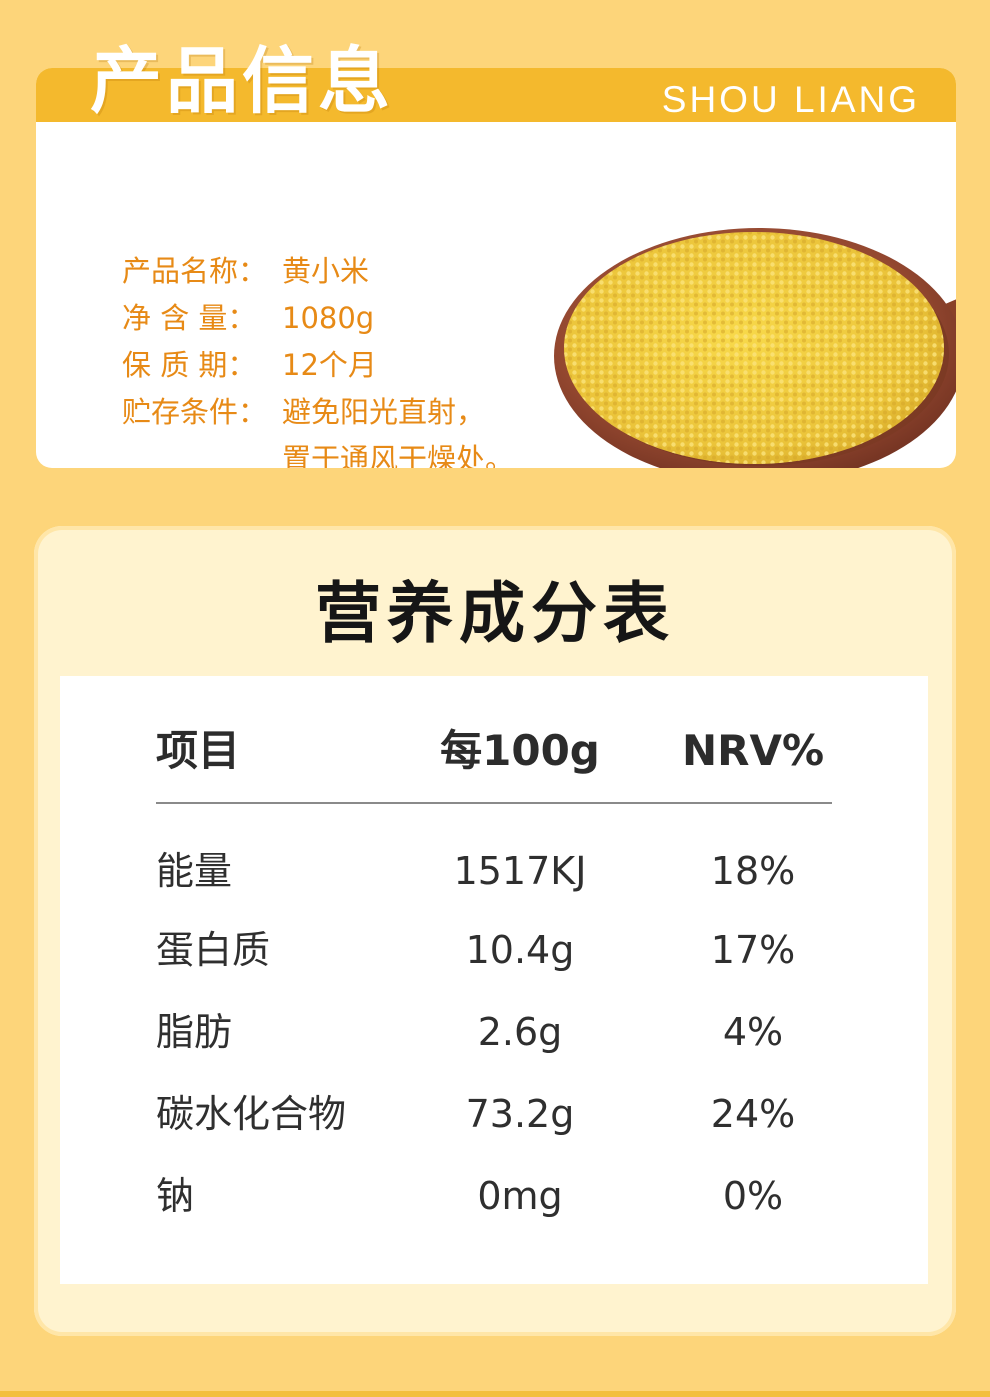 This screenshot has width=990, height=1397. I want to click on nutrient-nrv: 0%, so click(753, 1196).